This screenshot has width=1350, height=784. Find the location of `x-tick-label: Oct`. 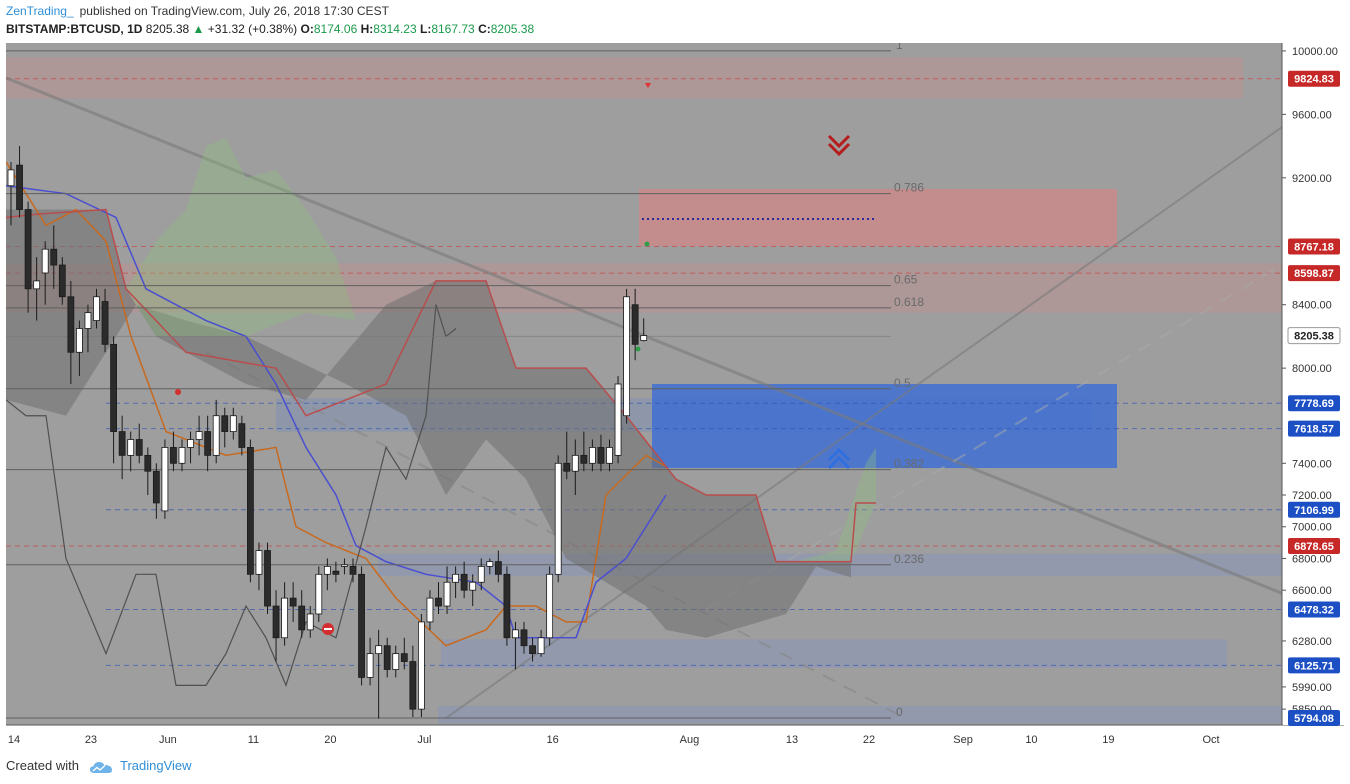

x-tick-label: Oct is located at coordinates (1210, 740).